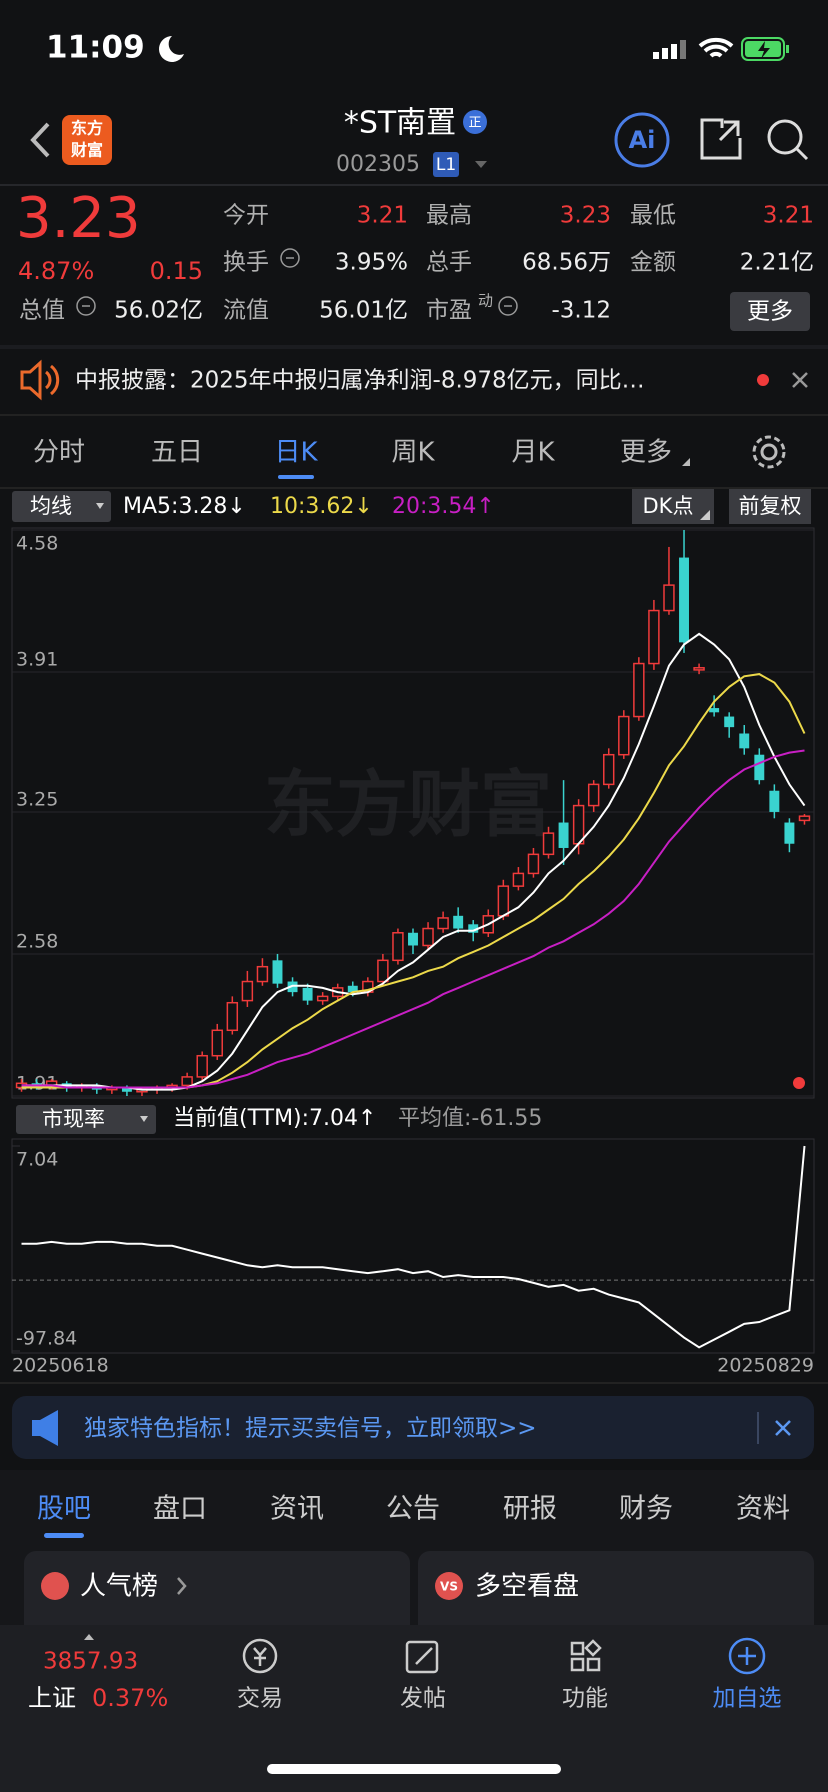 This screenshot has width=828, height=1792. What do you see at coordinates (73, 1119) in the screenshot?
I see `indicator-name: 市现率` at bounding box center [73, 1119].